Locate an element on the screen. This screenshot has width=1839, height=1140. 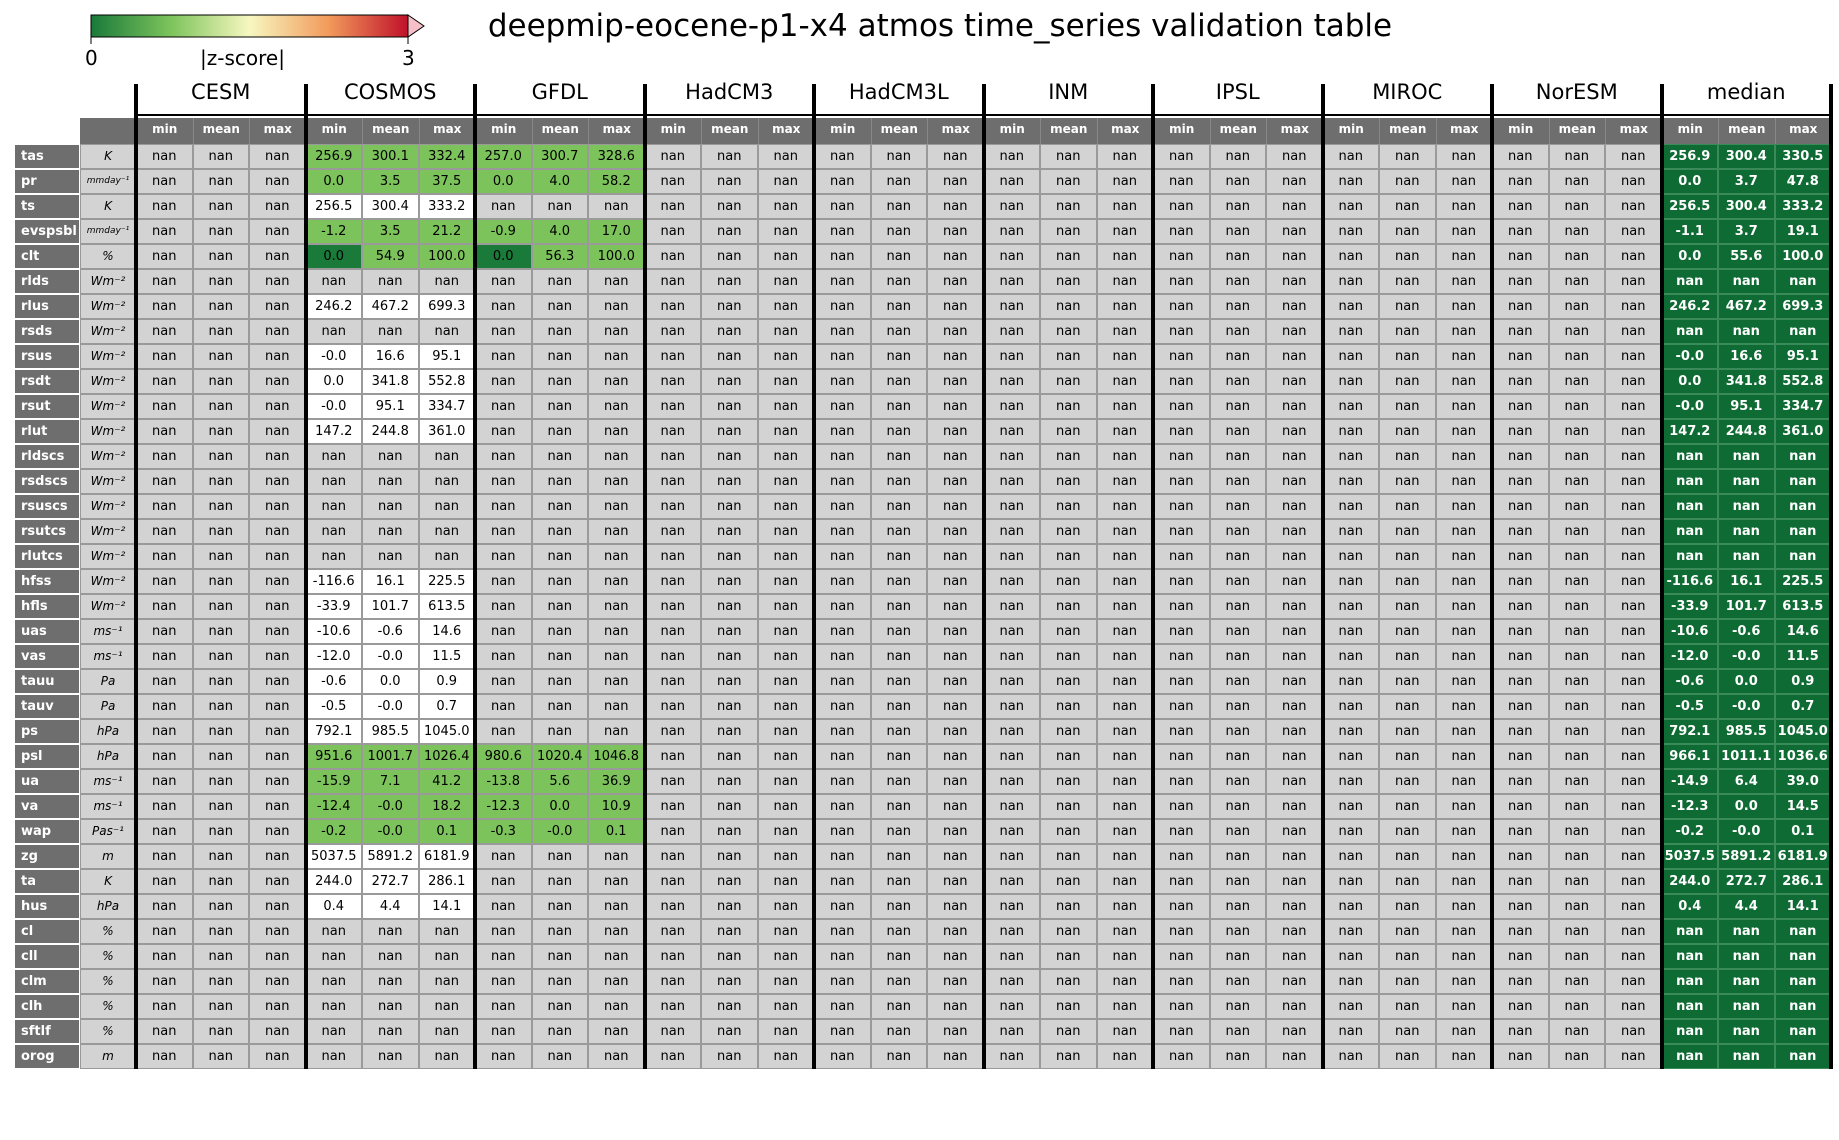
model-header-cesm: CESM is located at coordinates (221, 92).